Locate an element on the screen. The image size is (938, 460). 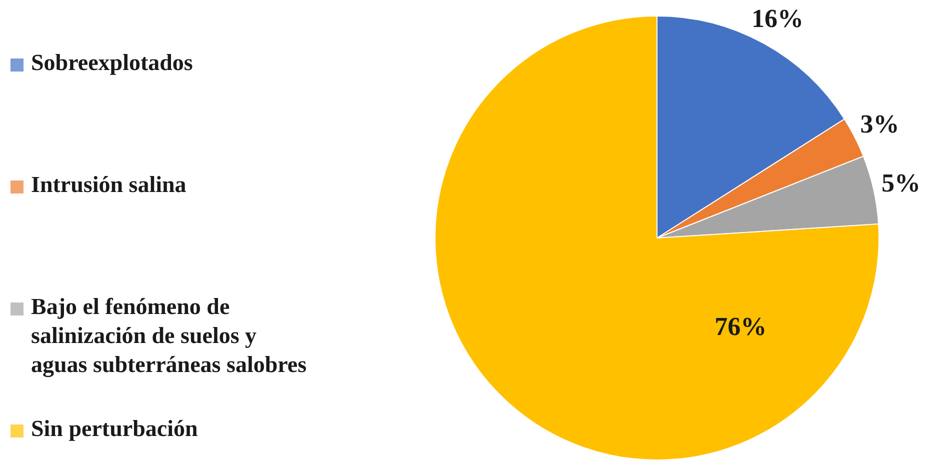
data-label: 3% is located at coordinates (880, 124).